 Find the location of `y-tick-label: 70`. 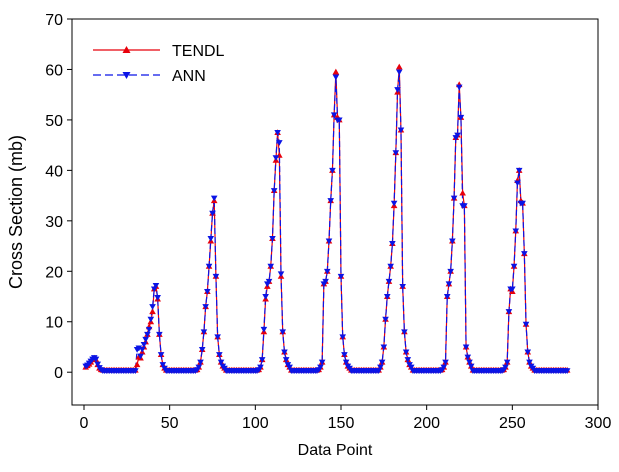

y-tick-label: 70 is located at coordinates (54, 20).